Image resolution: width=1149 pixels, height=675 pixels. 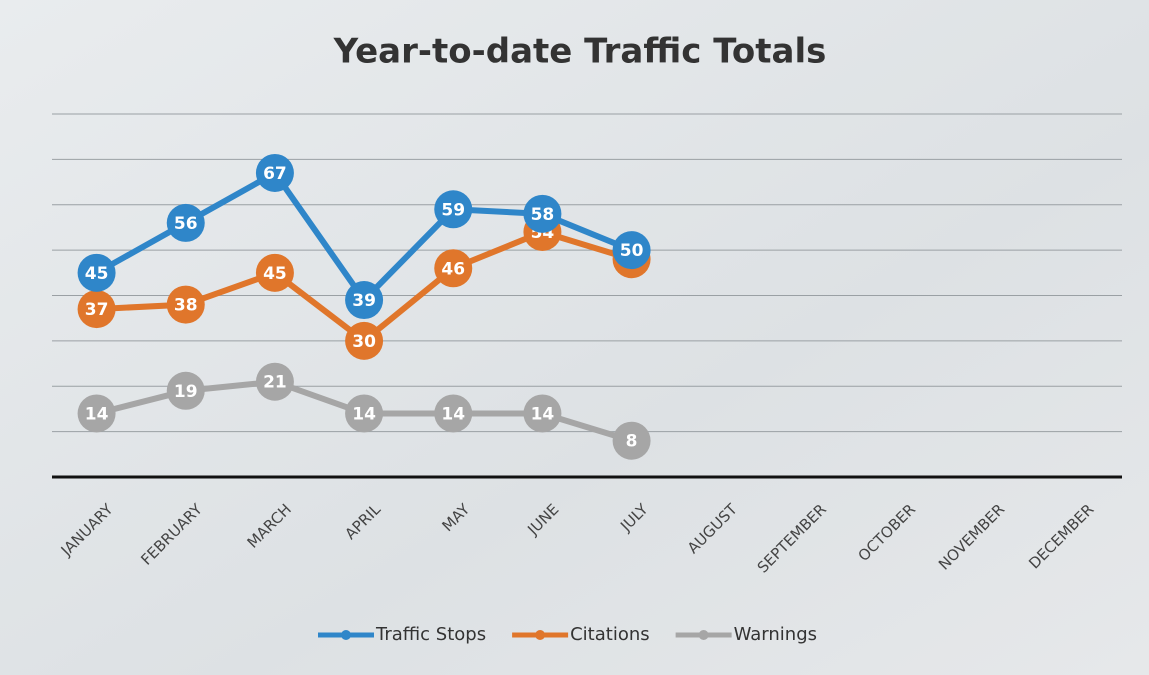 I want to click on legend-label: Warnings, so click(x=775, y=634).